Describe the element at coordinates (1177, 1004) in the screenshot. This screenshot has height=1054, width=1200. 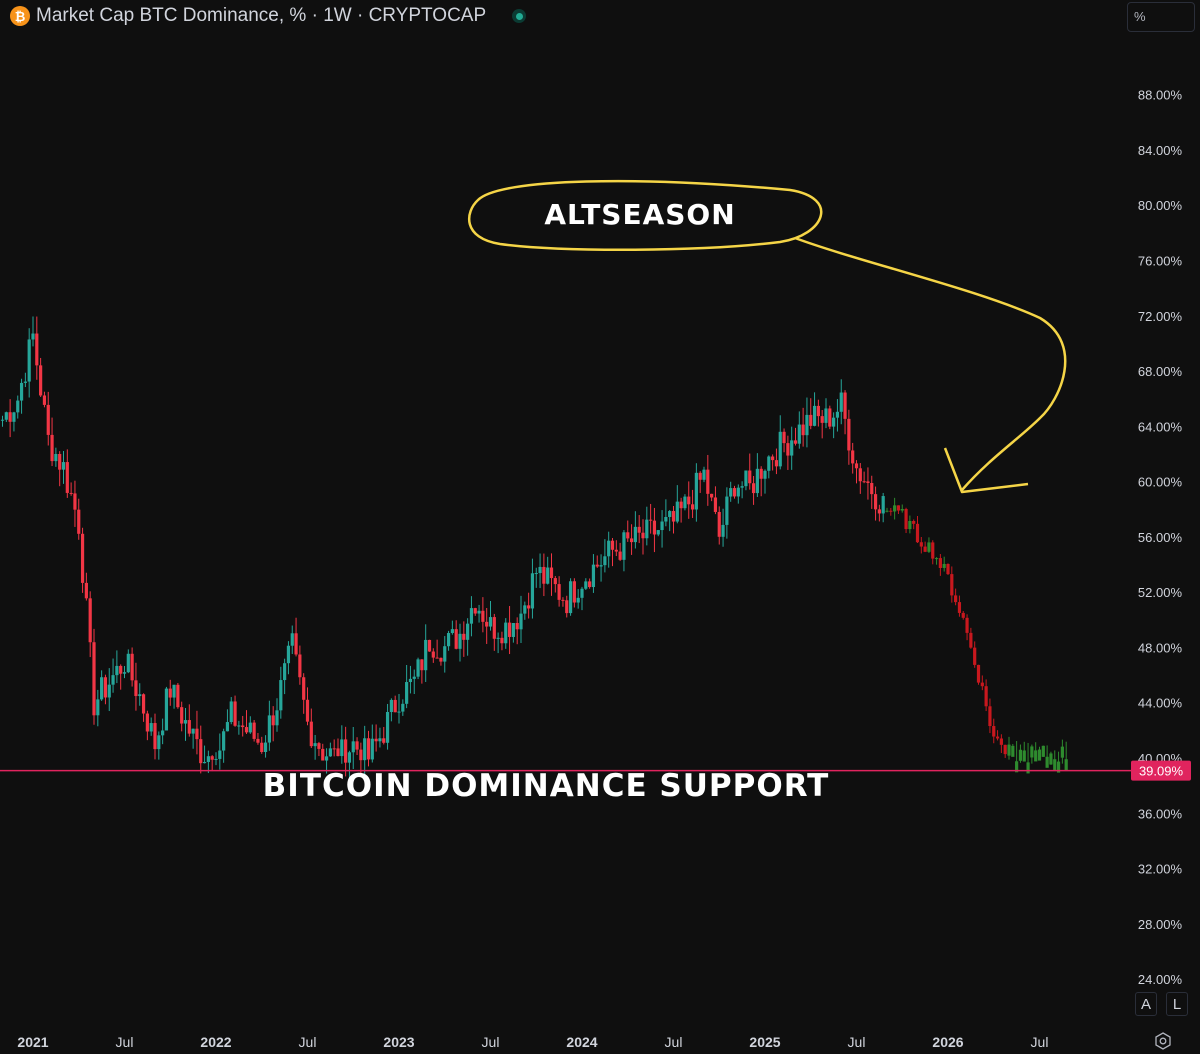
I see `log-scale-button: L` at that location.